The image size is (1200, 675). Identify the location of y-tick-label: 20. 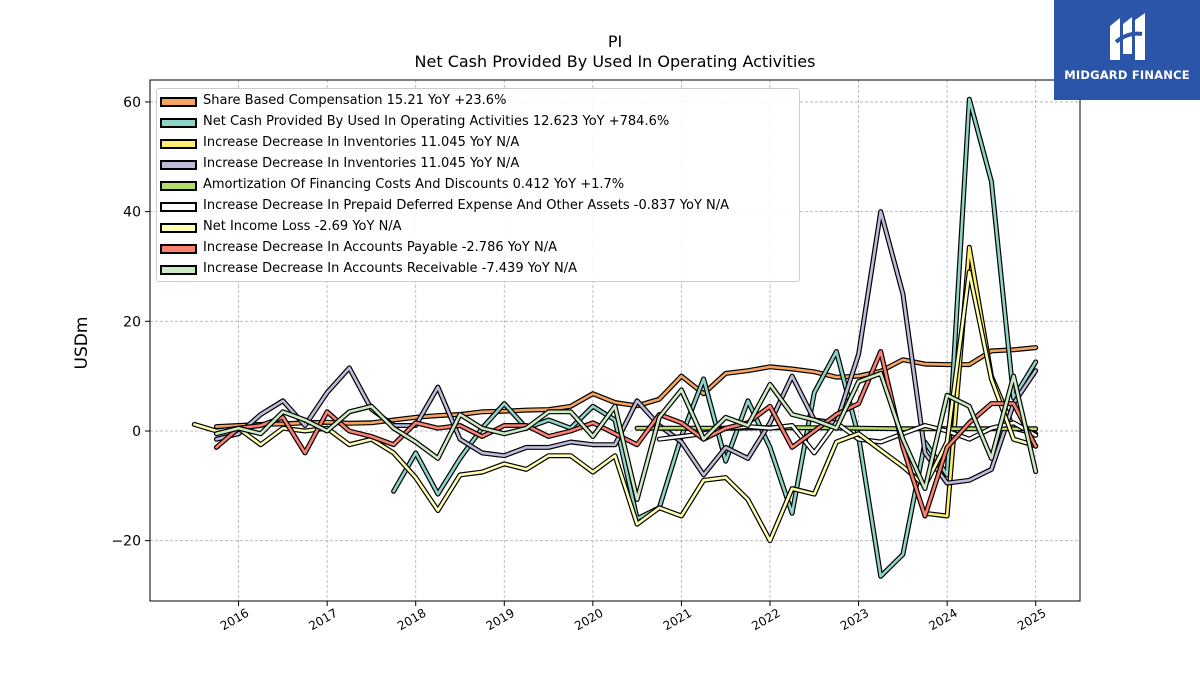
(132, 322).